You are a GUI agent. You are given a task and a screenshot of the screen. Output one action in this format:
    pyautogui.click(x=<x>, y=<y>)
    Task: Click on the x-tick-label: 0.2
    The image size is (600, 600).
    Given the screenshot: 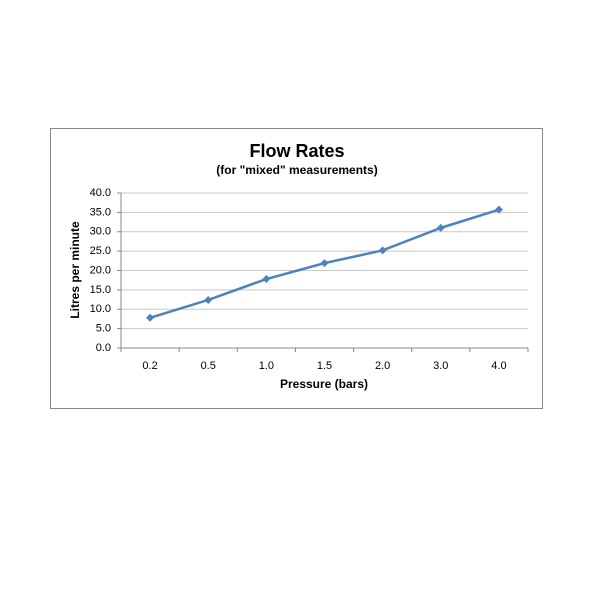 What is the action you would take?
    pyautogui.click(x=149, y=366)
    